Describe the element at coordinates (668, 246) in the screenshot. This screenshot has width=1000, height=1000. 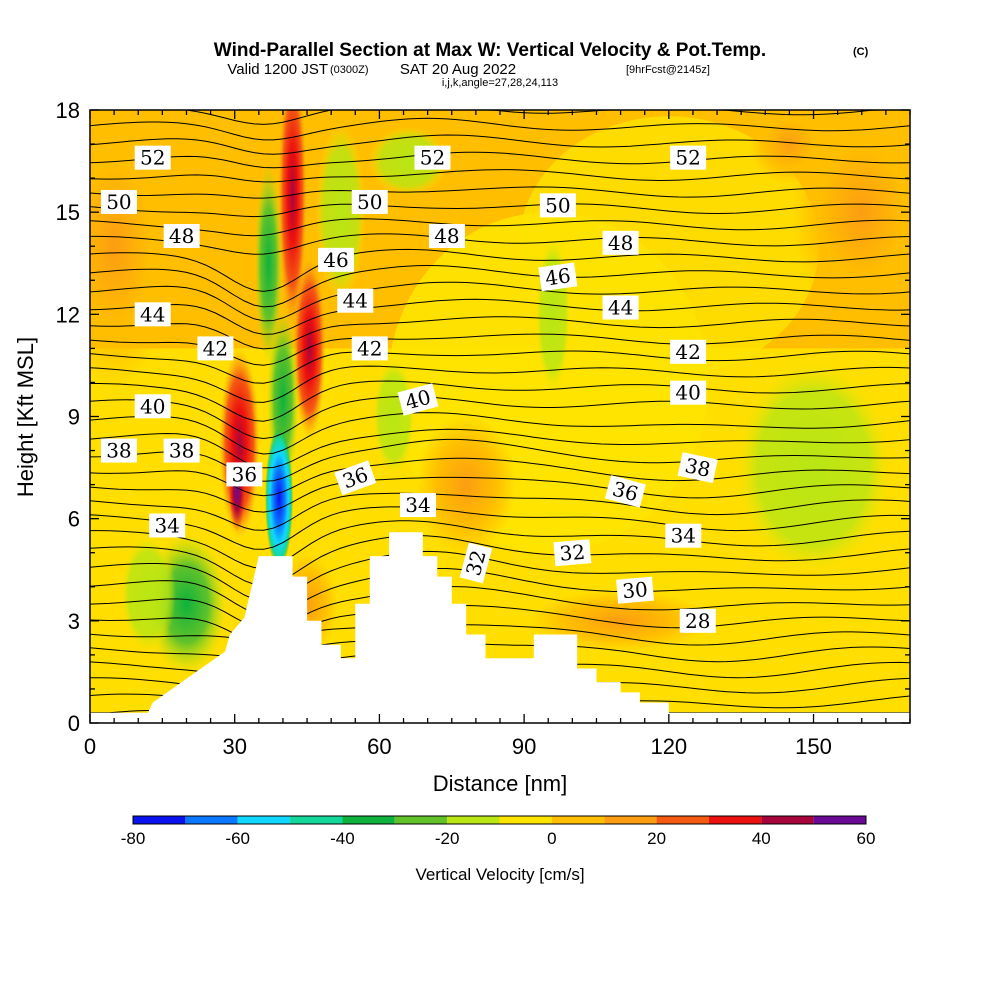
I see `velocity-upper-near-zero-region` at that location.